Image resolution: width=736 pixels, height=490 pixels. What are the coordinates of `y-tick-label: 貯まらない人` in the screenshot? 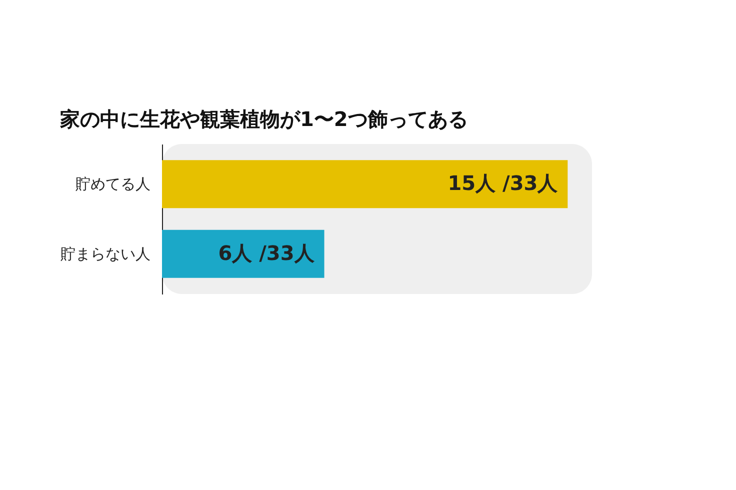 It's located at (105, 253).